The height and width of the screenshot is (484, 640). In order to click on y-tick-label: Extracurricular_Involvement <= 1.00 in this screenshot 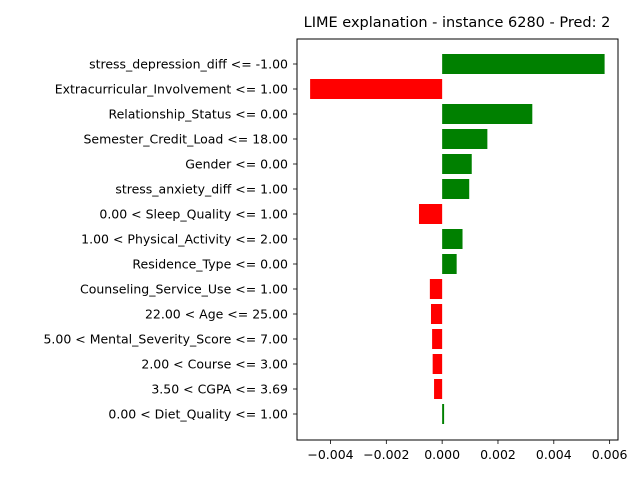, I will do `click(171, 89)`.